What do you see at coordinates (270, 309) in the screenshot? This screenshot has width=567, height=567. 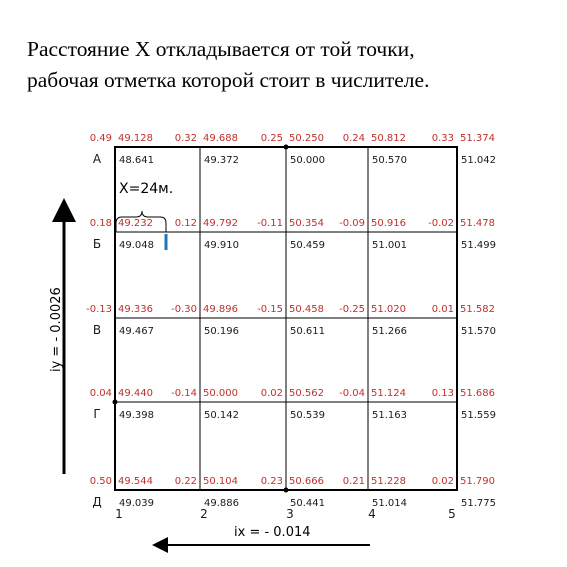 I see `work-mark: -0.15` at bounding box center [270, 309].